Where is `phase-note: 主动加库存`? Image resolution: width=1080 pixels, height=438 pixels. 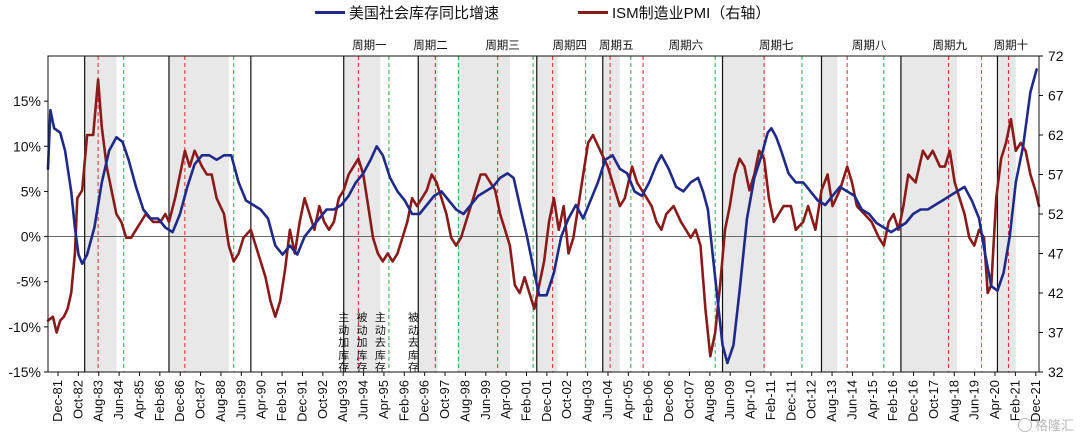
phase-note: 主动加库存 is located at coordinates (344, 343).